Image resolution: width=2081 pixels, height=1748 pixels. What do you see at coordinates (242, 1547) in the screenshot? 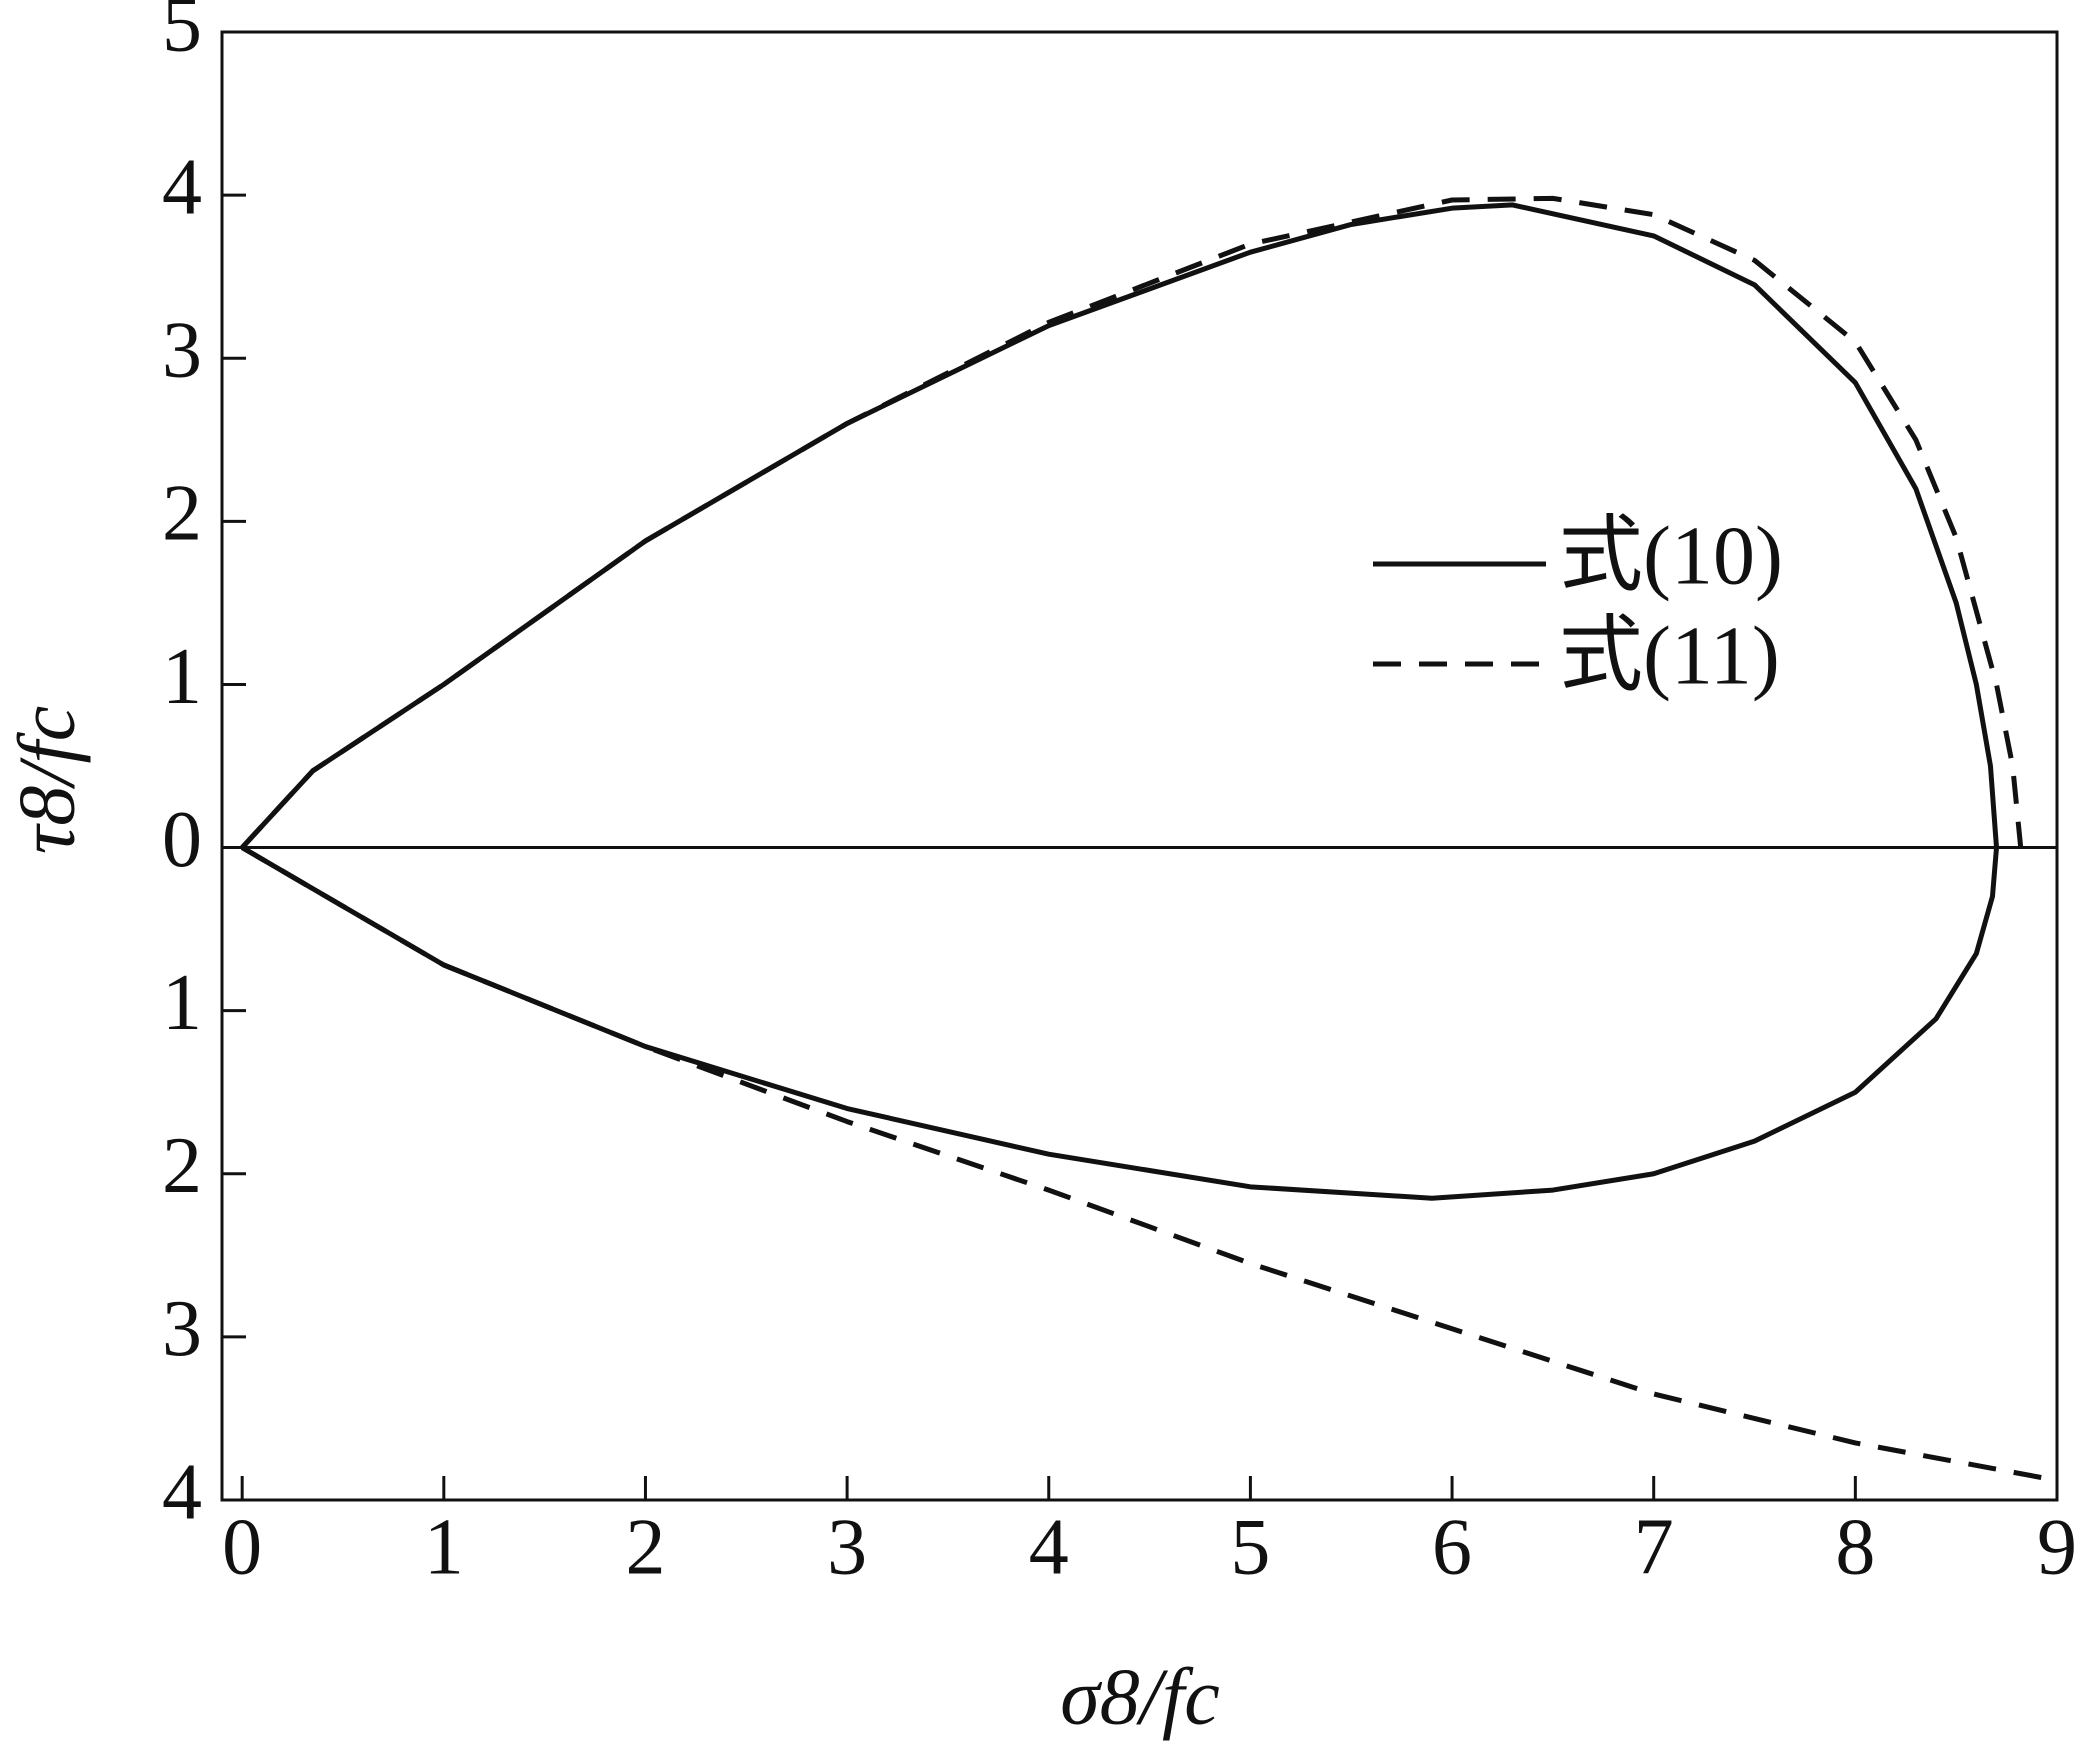
I see `x-tick-label: 0` at bounding box center [242, 1547].